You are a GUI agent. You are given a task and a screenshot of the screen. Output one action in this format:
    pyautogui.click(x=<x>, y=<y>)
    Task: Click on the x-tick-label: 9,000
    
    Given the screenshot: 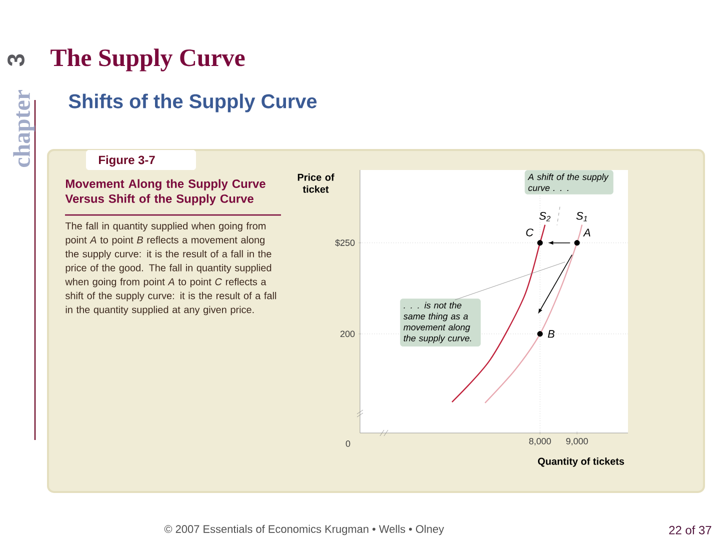 What is the action you would take?
    pyautogui.click(x=577, y=442)
    